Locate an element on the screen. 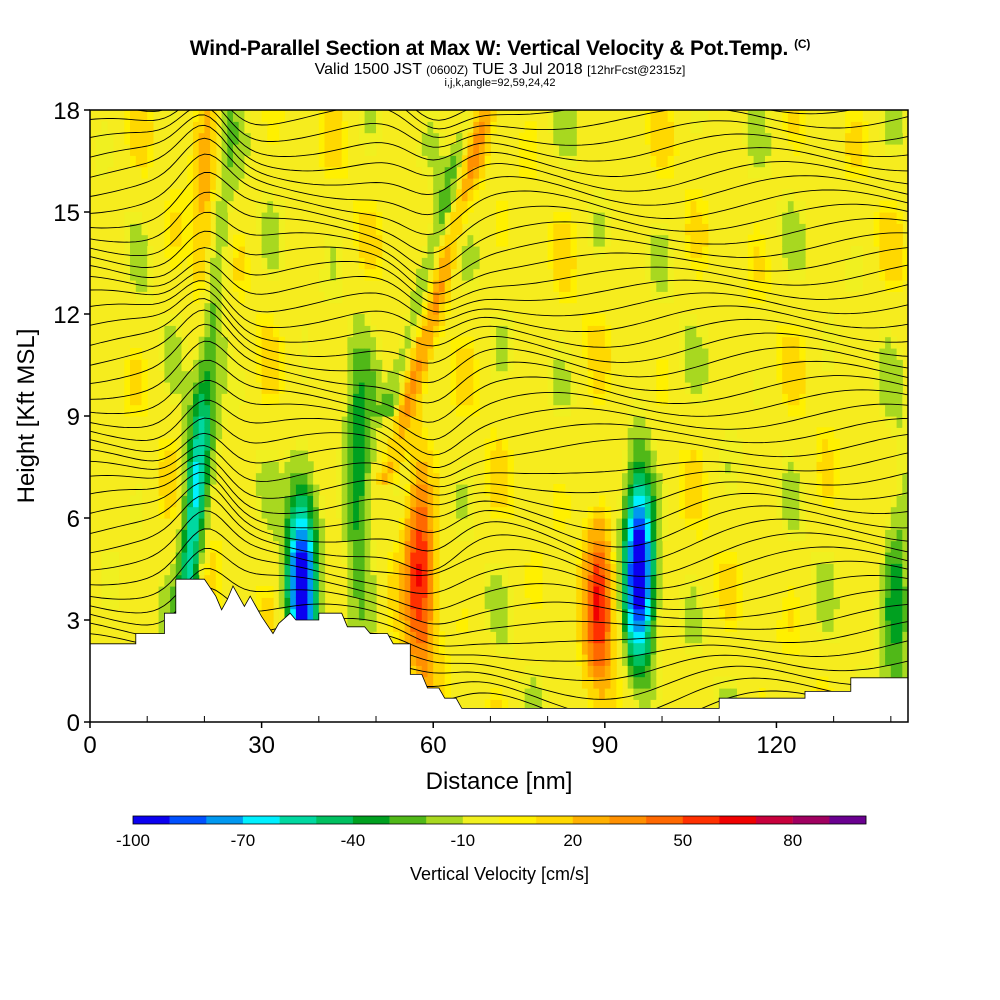  y-tick-label: 0 is located at coordinates (73, 723).